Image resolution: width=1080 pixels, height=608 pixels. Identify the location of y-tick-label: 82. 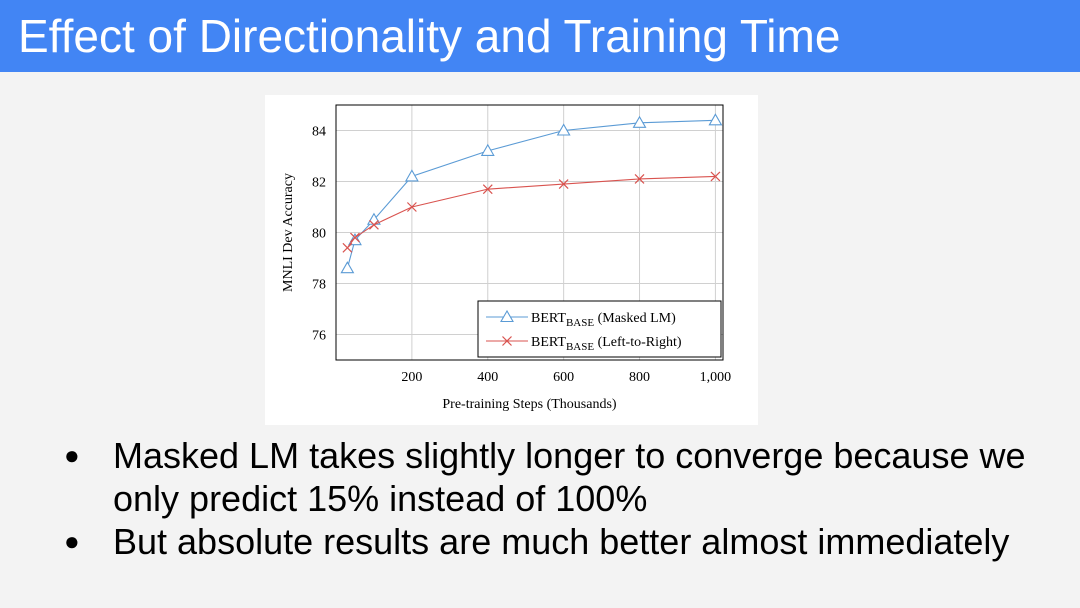
(319, 183).